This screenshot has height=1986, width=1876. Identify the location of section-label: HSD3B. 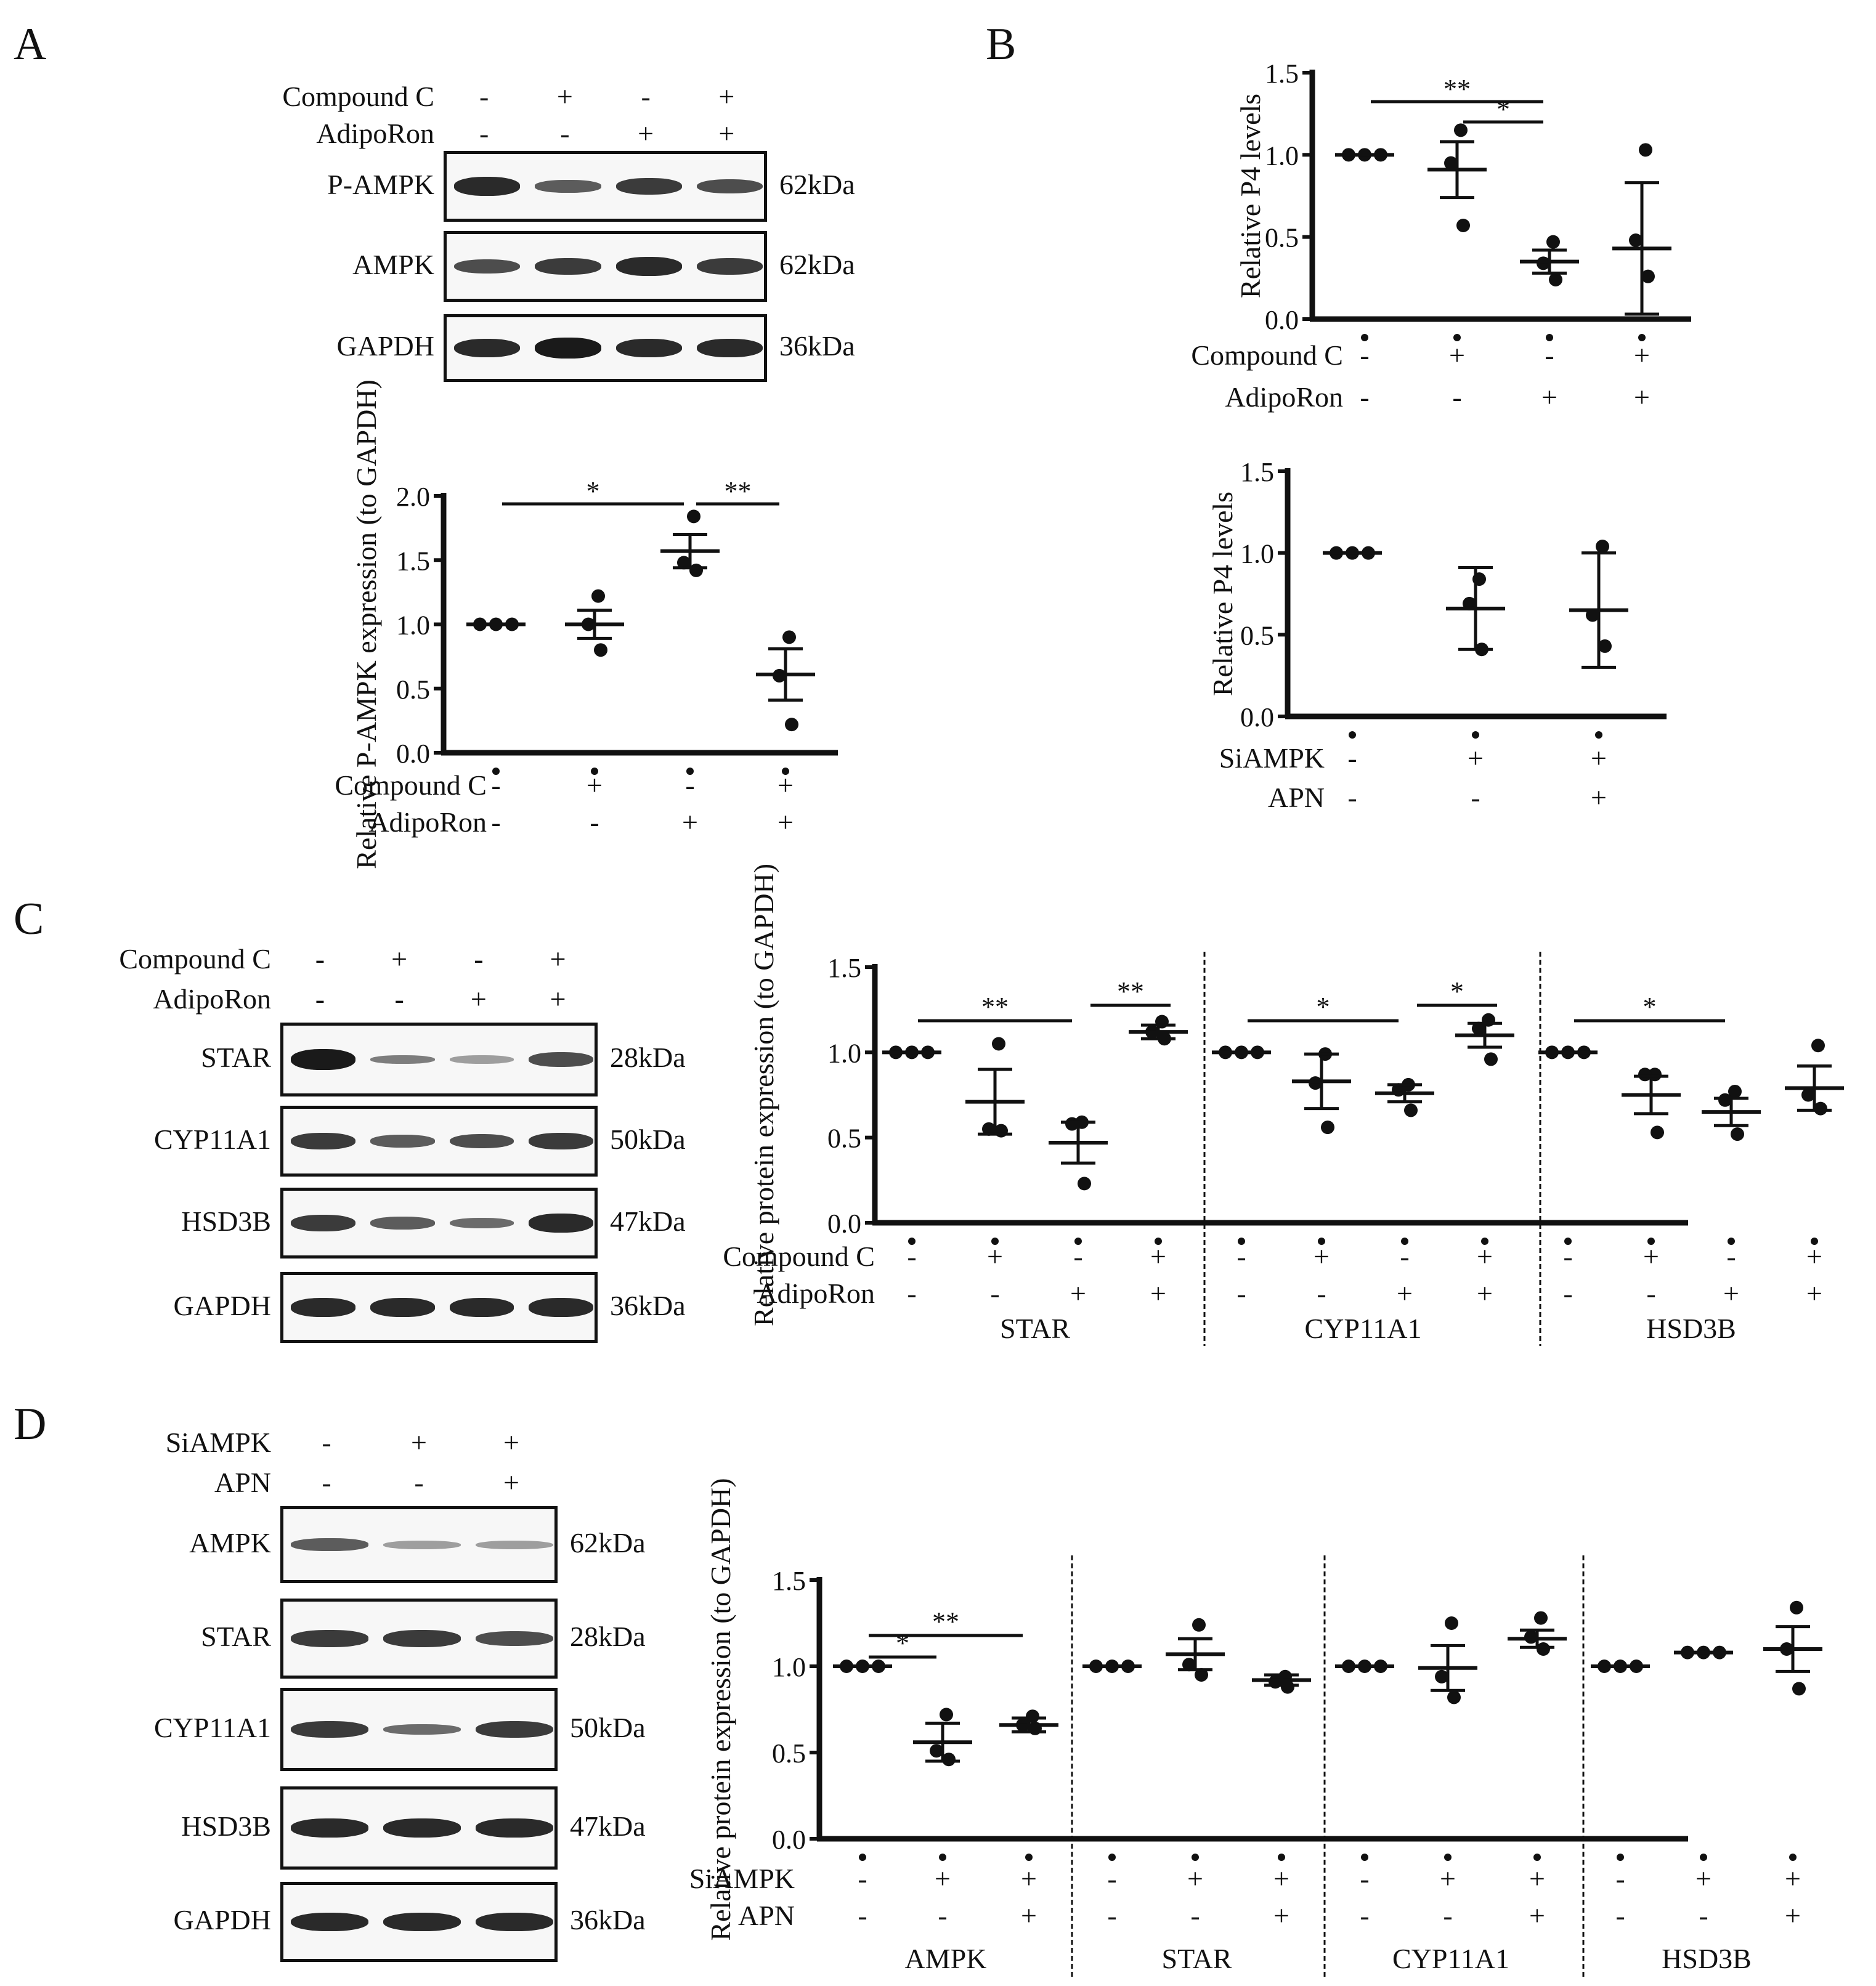
(1691, 1328).